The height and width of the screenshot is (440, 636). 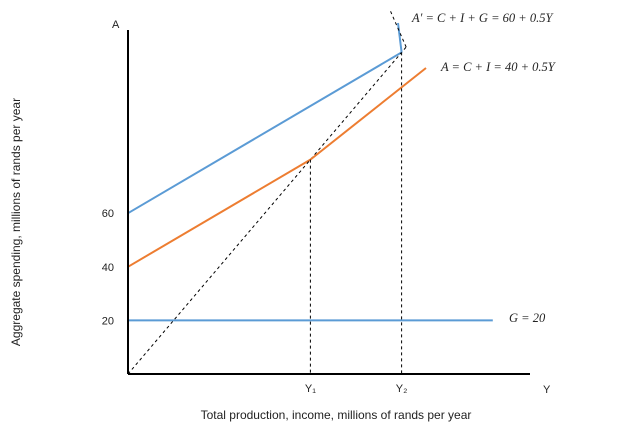 What do you see at coordinates (108, 321) in the screenshot?
I see `y-tick-label-20: 20` at bounding box center [108, 321].